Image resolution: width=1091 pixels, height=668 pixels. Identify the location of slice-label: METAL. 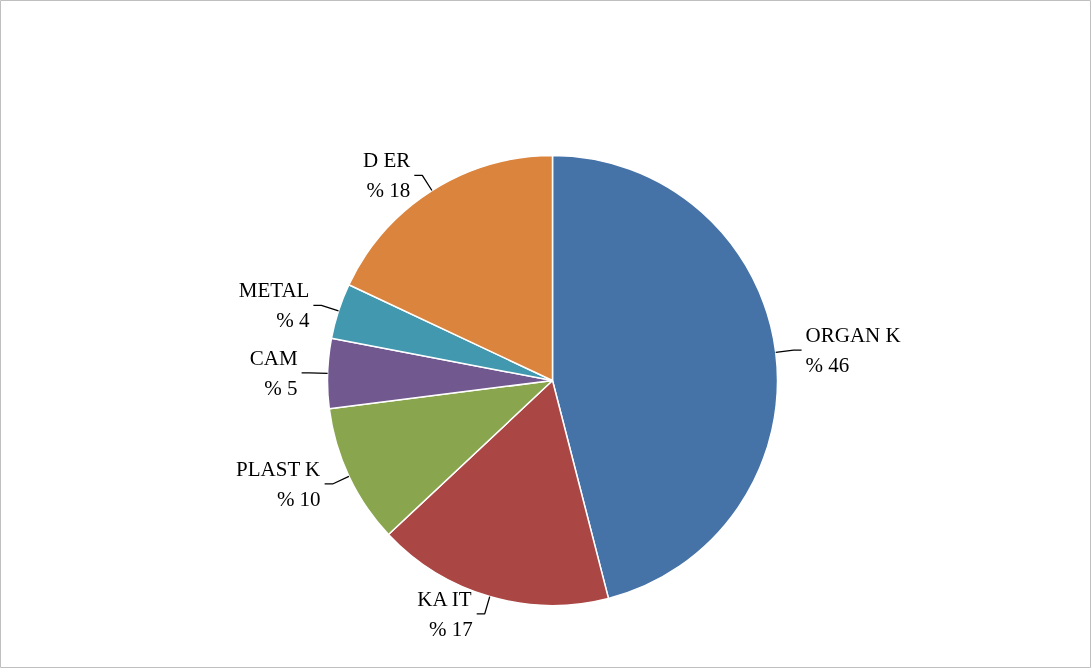
(274, 290).